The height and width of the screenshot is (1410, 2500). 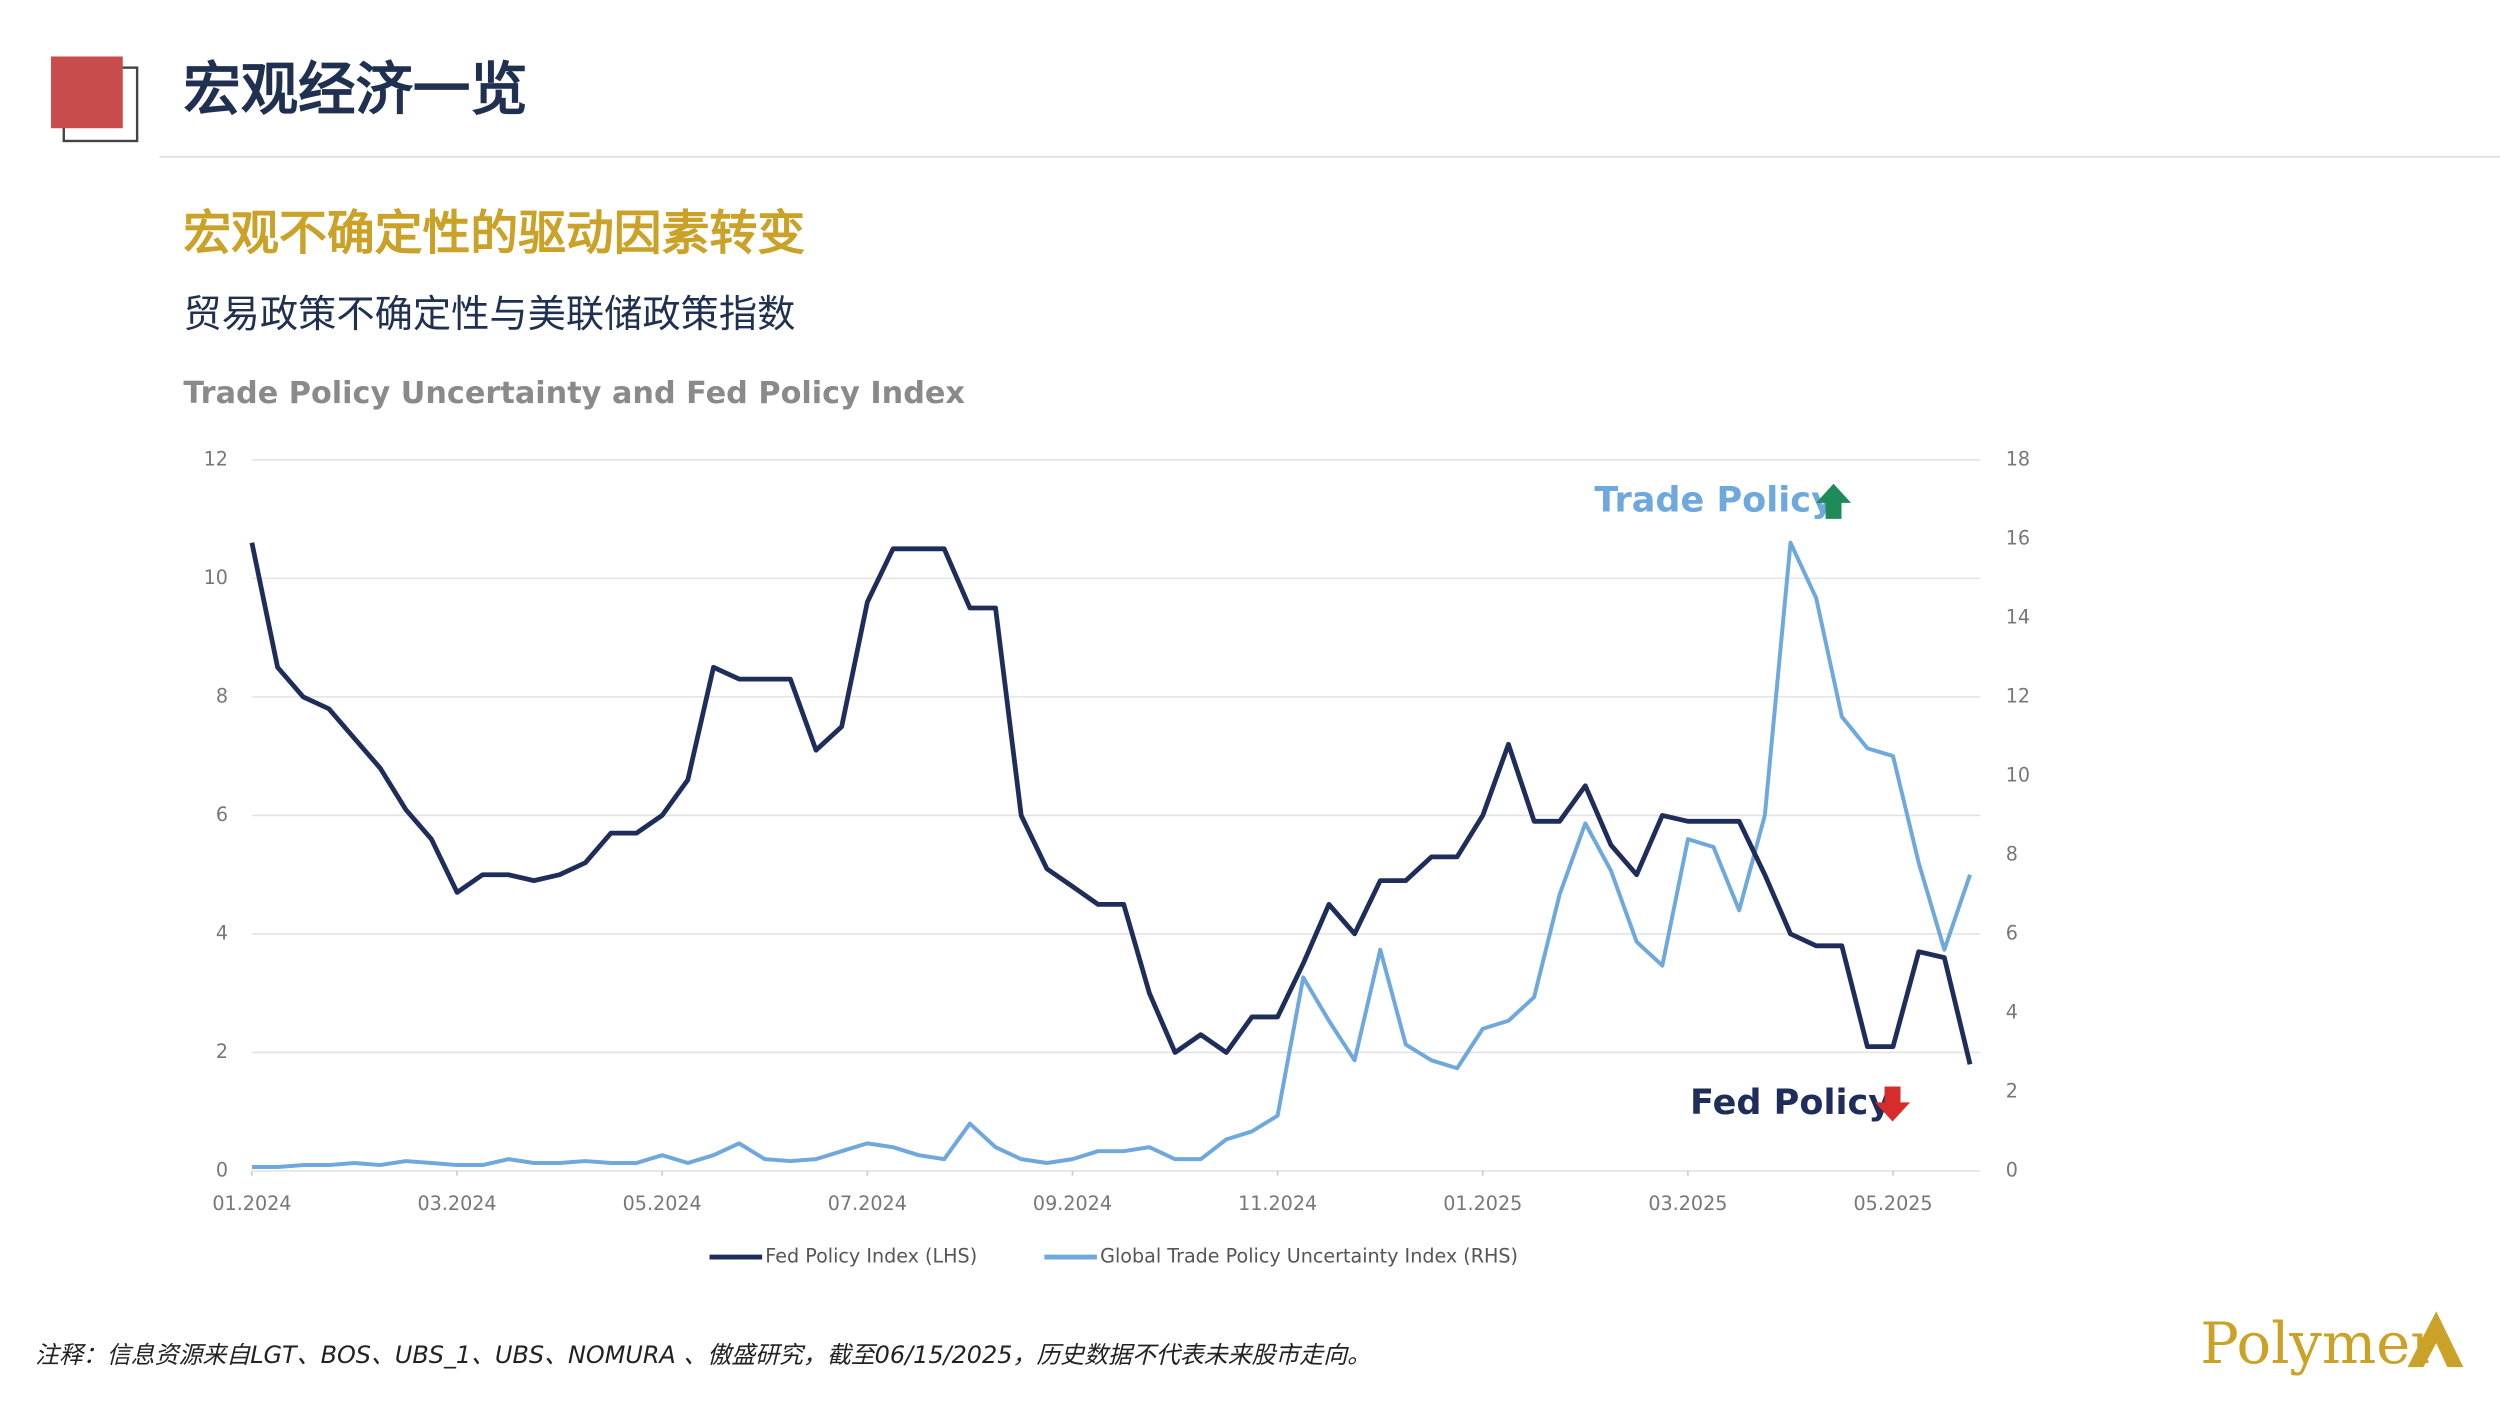 I want to click on section-title: 宏观不确定性的驱动因素转变, so click(x=494, y=234).